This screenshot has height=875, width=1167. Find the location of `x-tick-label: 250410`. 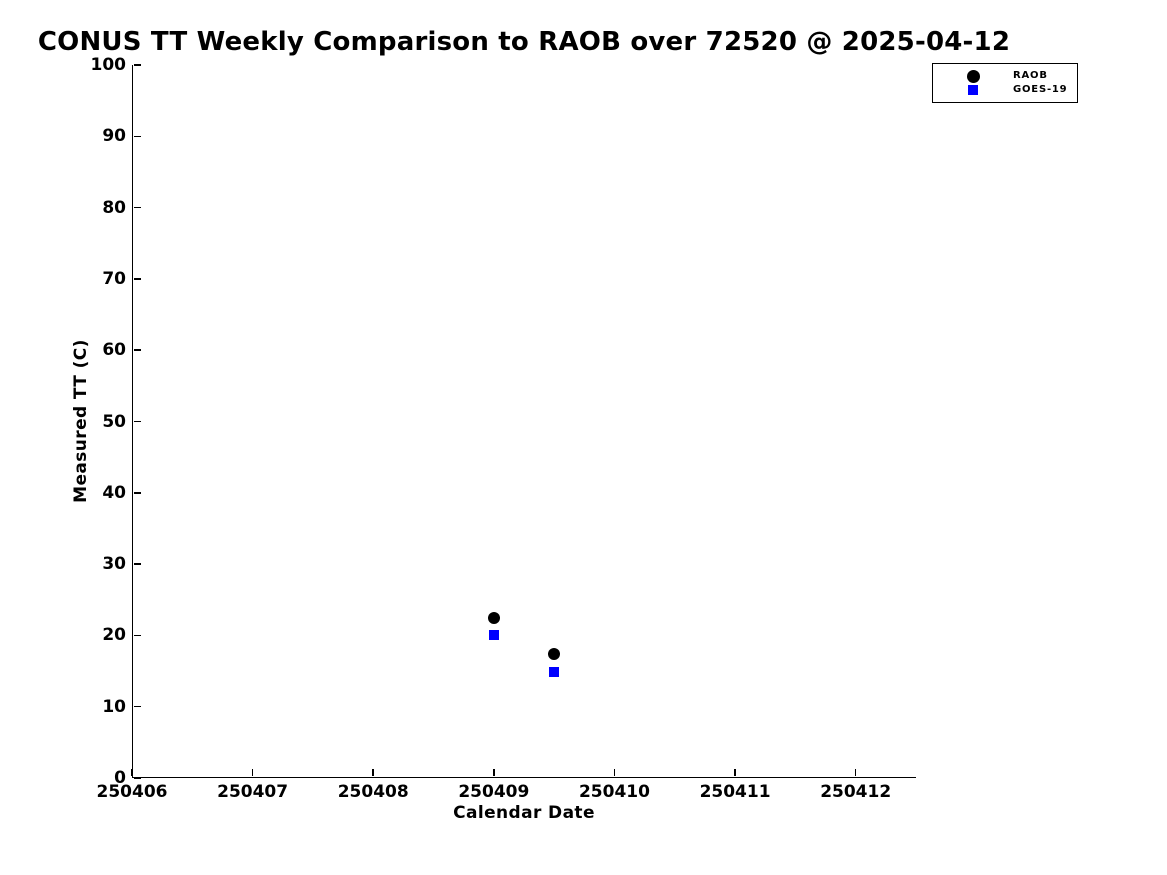

x-tick-label: 250410 is located at coordinates (614, 792).